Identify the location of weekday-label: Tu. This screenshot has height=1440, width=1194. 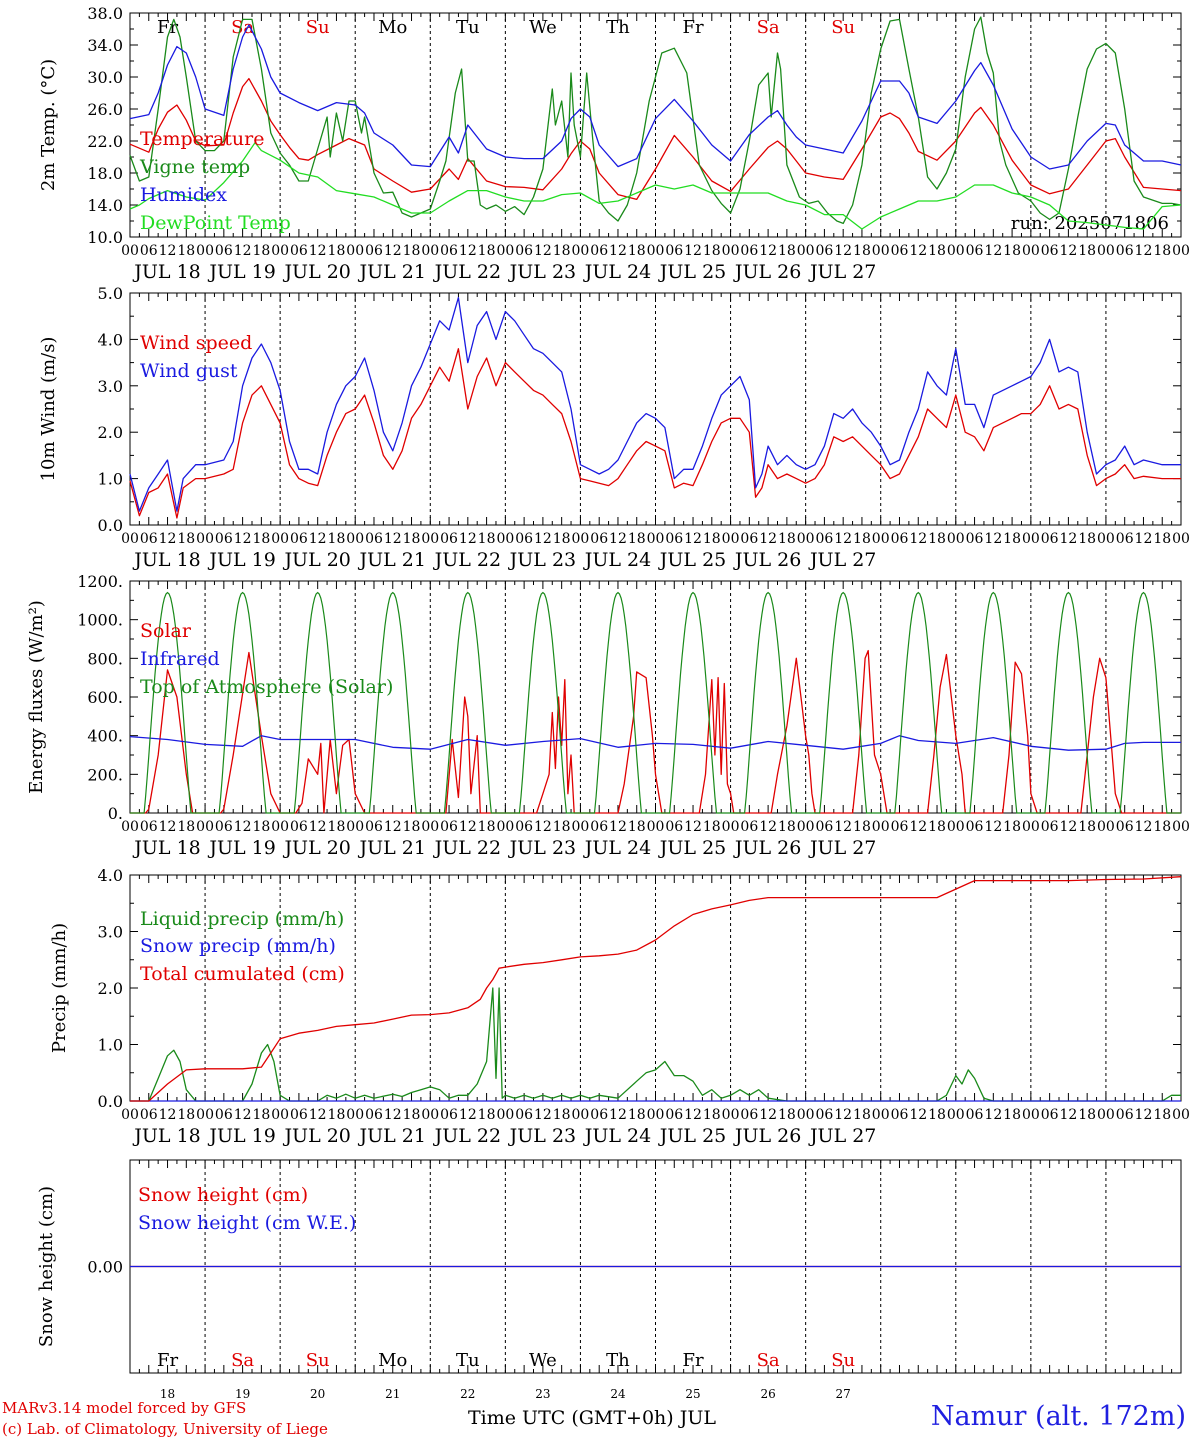
(468, 27).